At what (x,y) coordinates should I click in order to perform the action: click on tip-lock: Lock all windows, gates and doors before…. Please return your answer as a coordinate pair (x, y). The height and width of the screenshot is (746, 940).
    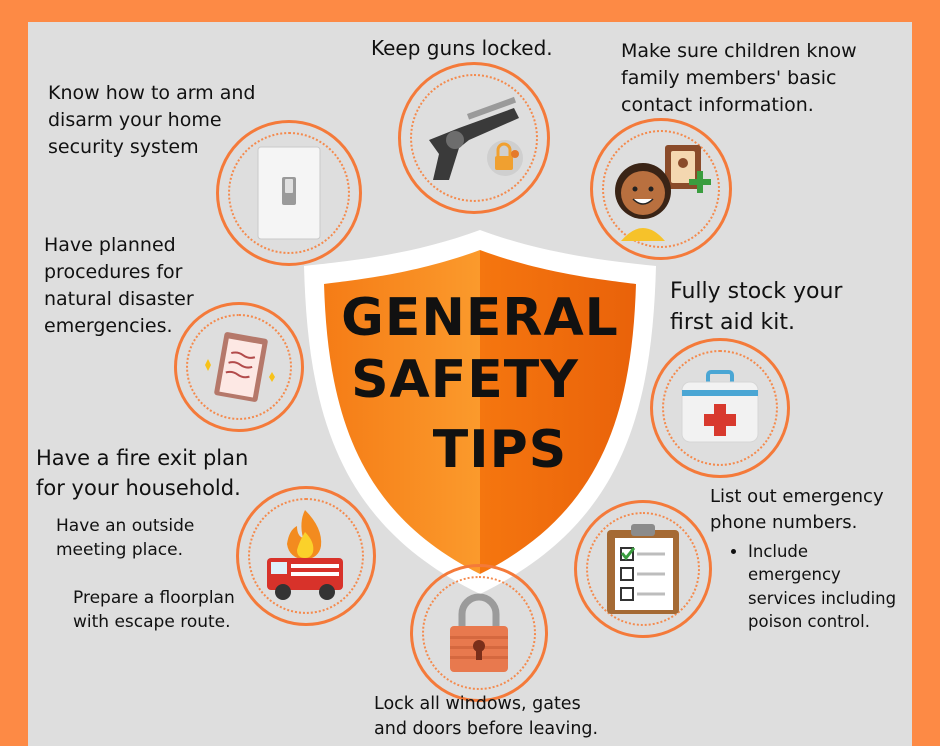
    Looking at the image, I should click on (486, 717).